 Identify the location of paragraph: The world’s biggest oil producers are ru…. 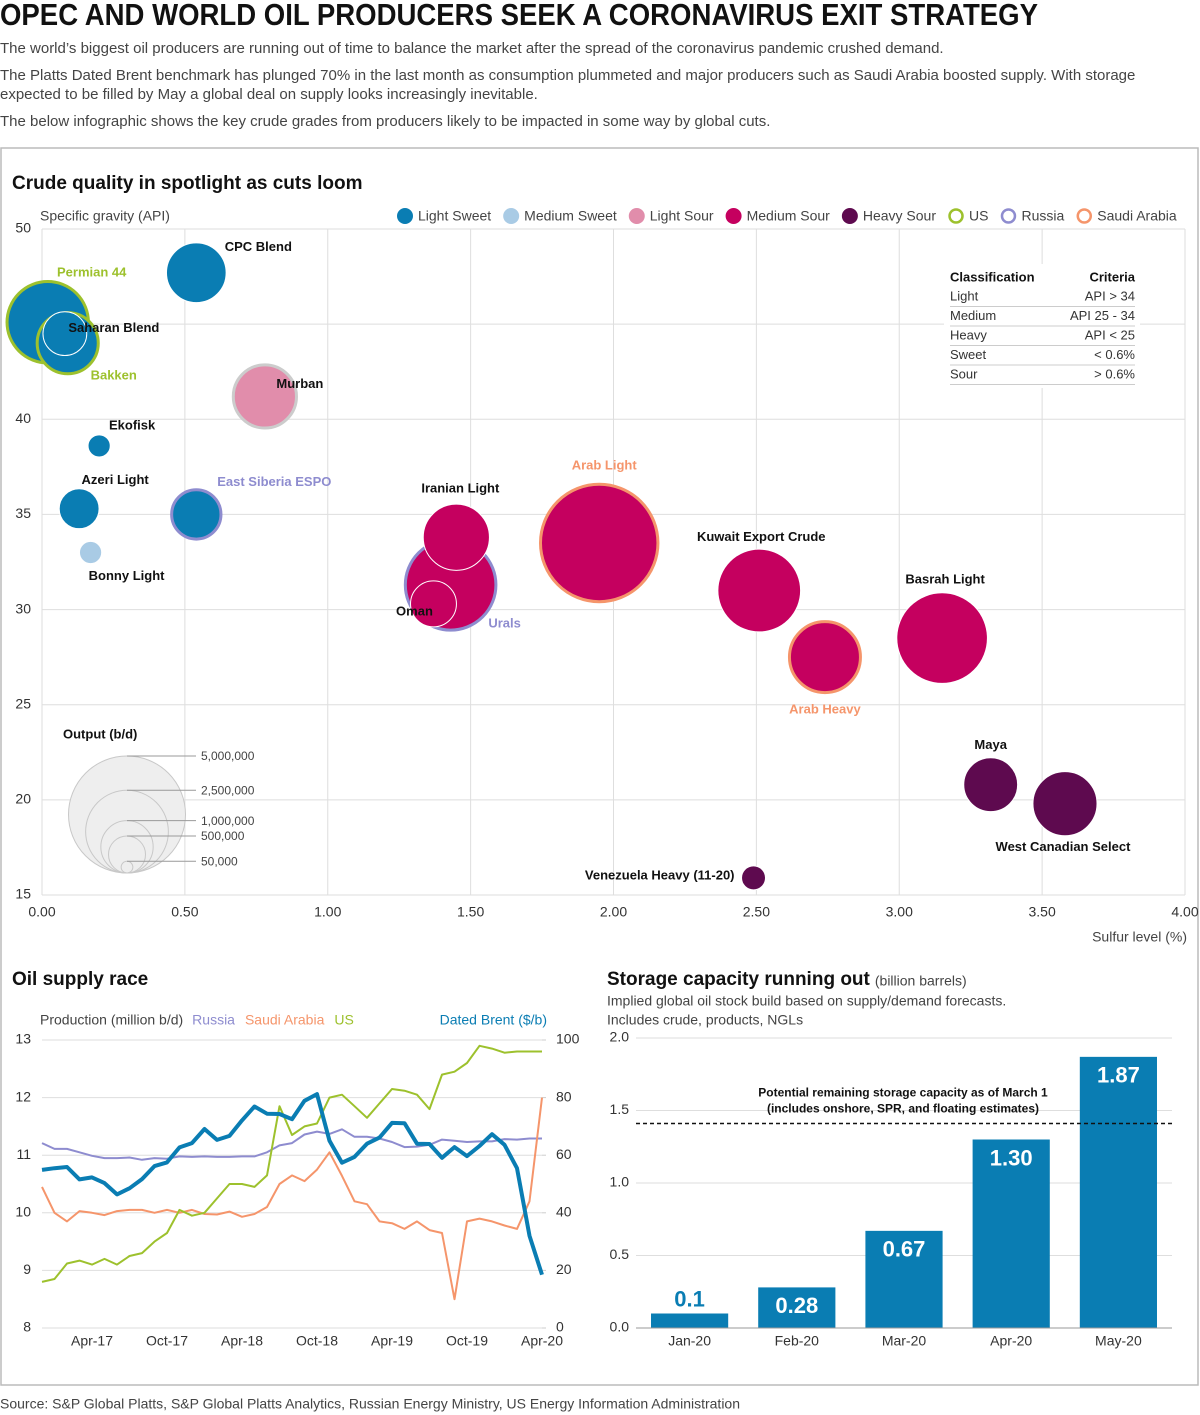
(472, 48).